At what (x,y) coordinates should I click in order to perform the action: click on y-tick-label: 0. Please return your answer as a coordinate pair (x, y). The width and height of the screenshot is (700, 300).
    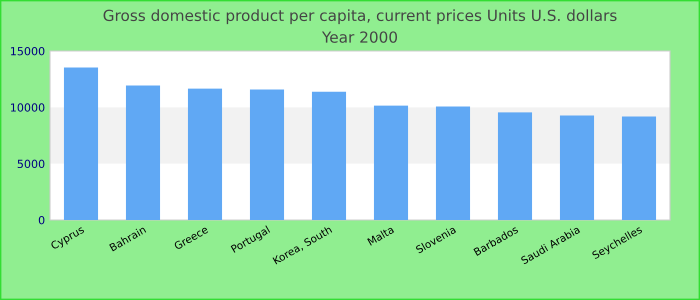
    Looking at the image, I should click on (41, 220).